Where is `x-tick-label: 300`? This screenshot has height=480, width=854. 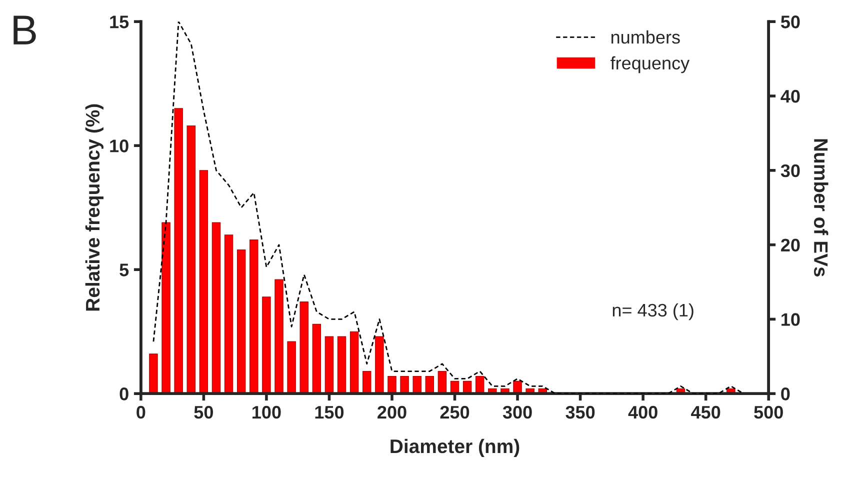
x-tick-label: 300 is located at coordinates (517, 412).